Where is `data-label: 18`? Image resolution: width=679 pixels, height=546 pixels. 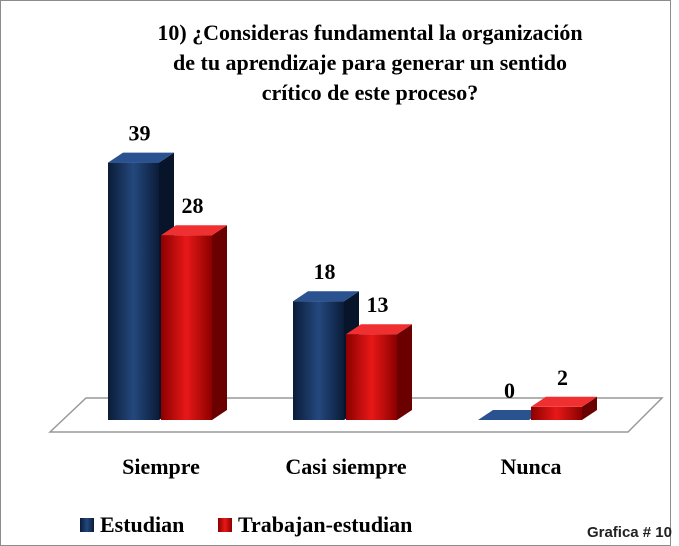 data-label: 18 is located at coordinates (325, 271).